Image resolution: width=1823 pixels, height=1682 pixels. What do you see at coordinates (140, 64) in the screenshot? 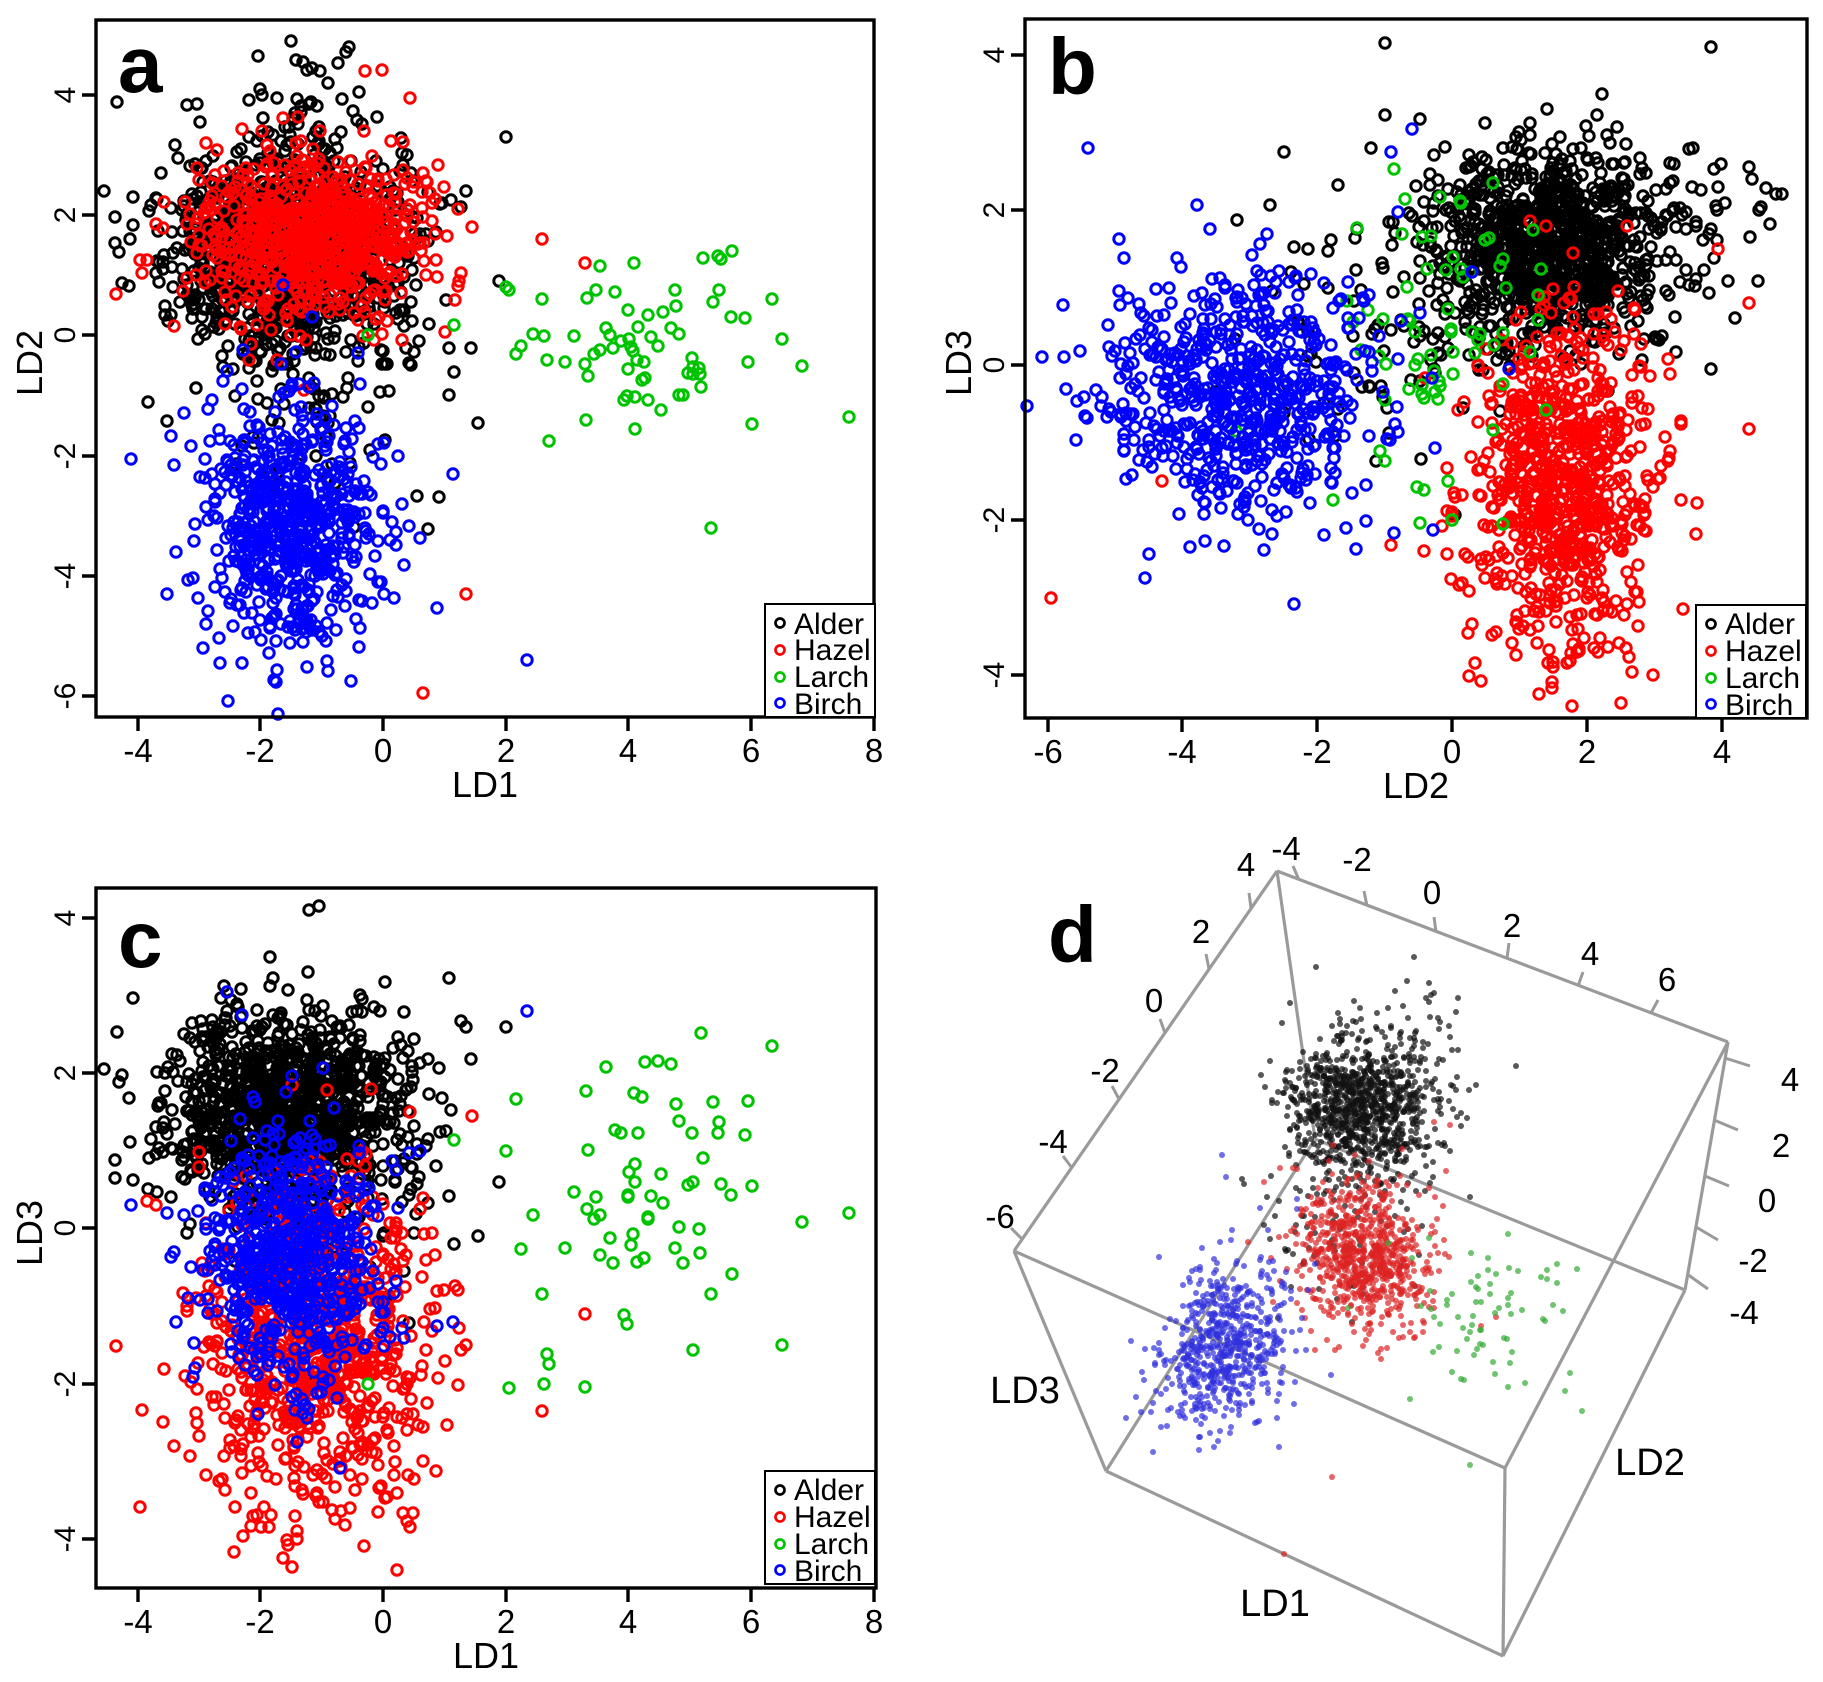
I see `svg-text: a` at bounding box center [140, 64].